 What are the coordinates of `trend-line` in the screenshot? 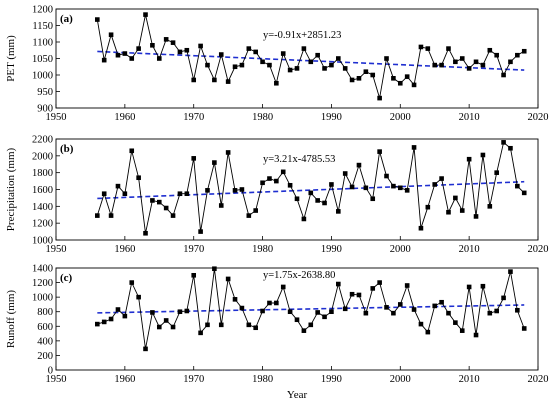 It's located at (311, 60).